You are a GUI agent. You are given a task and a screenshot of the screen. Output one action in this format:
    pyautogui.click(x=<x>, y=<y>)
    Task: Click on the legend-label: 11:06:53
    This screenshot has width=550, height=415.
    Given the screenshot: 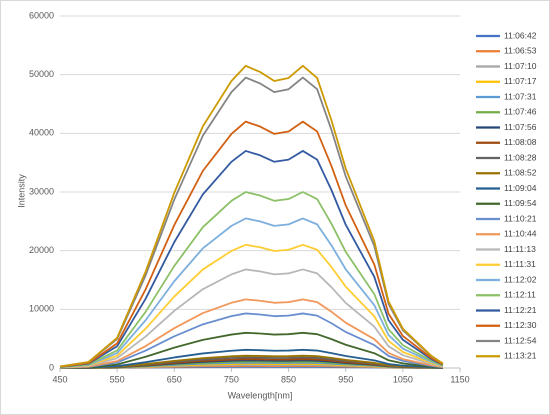 What is the action you would take?
    pyautogui.click(x=520, y=51)
    